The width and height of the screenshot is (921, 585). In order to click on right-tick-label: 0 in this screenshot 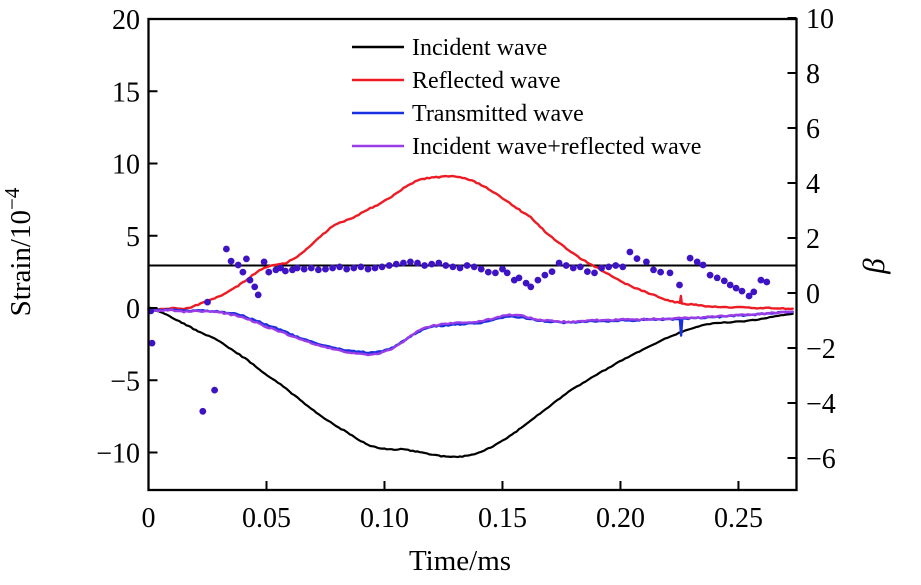, I will do `click(813, 294)`.